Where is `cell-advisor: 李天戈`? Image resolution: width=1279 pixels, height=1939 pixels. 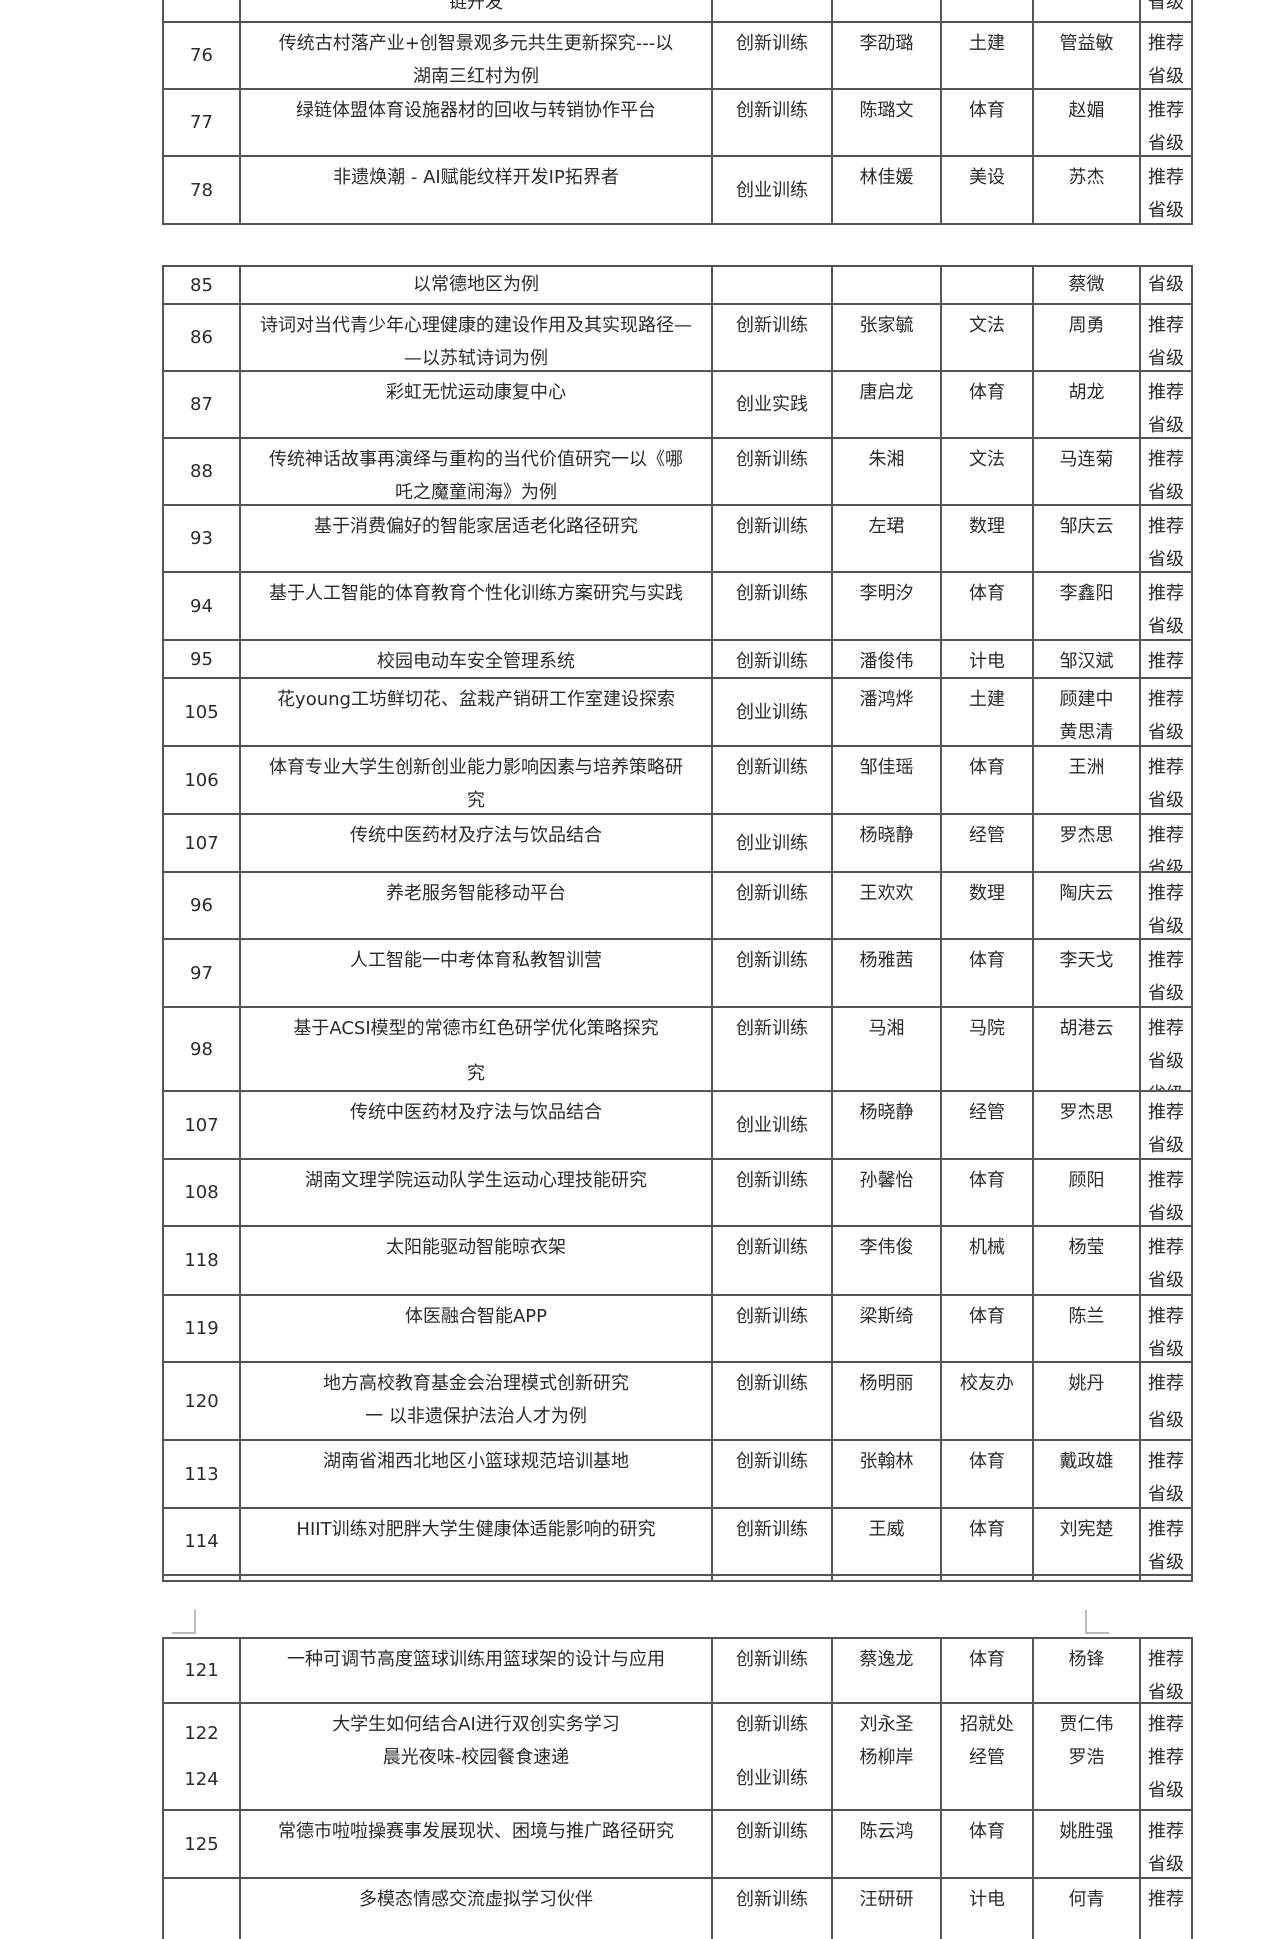 cell-advisor: 李天戈 is located at coordinates (1085, 973).